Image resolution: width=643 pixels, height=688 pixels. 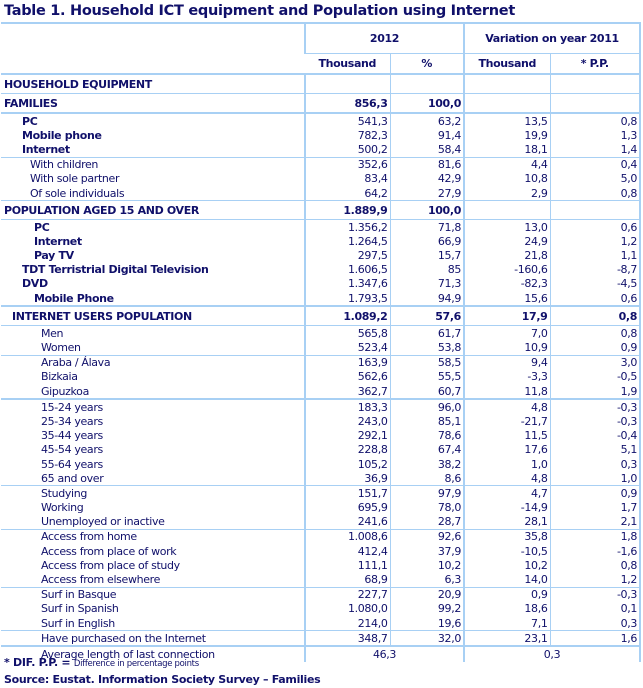 I want to click on header-percent: %, so click(x=426, y=63).